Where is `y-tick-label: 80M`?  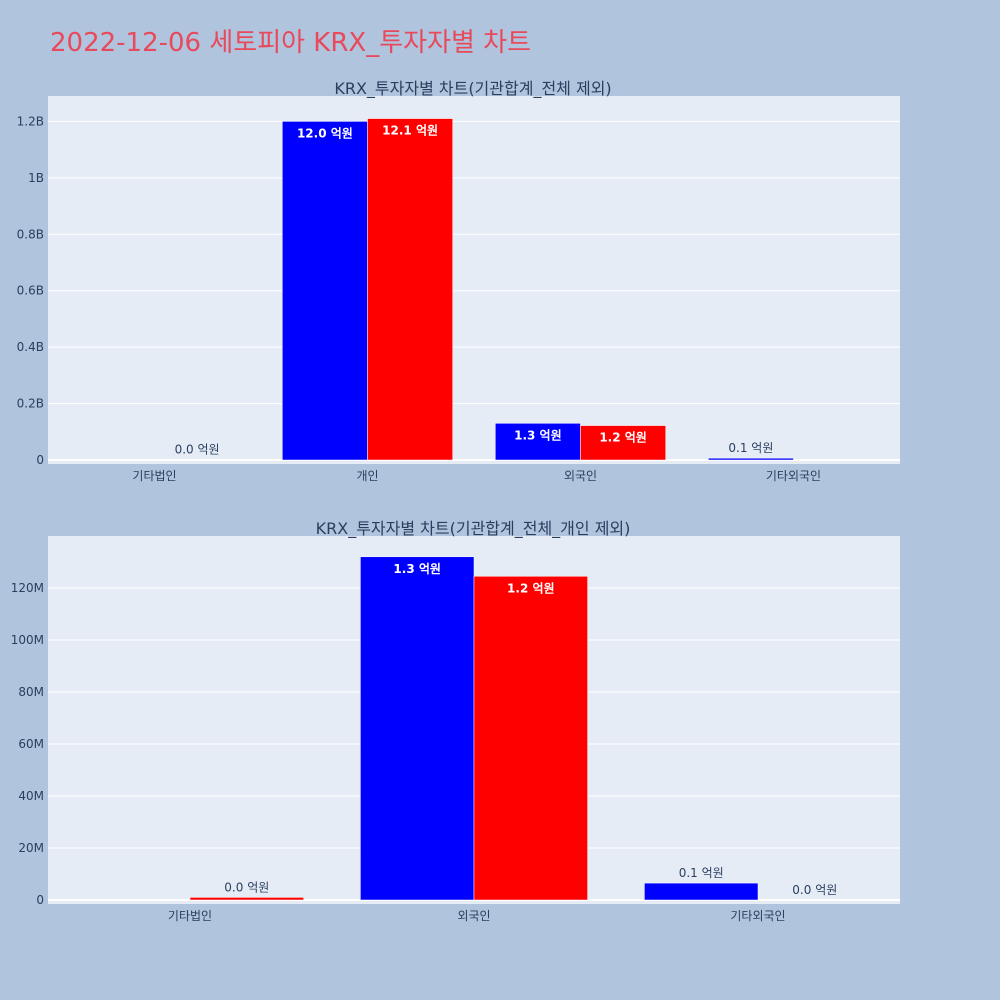 y-tick-label: 80M is located at coordinates (31, 692).